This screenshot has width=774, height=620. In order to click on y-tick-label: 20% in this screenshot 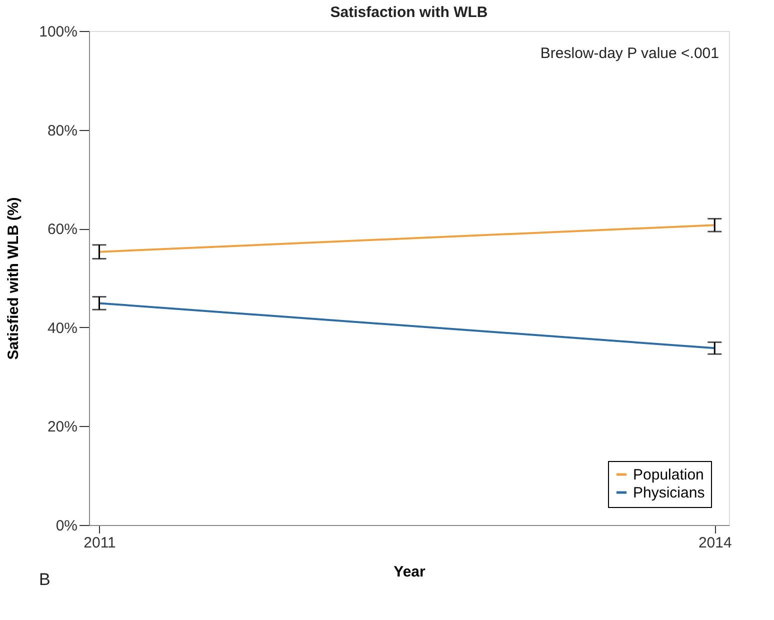, I will do `click(62, 427)`.